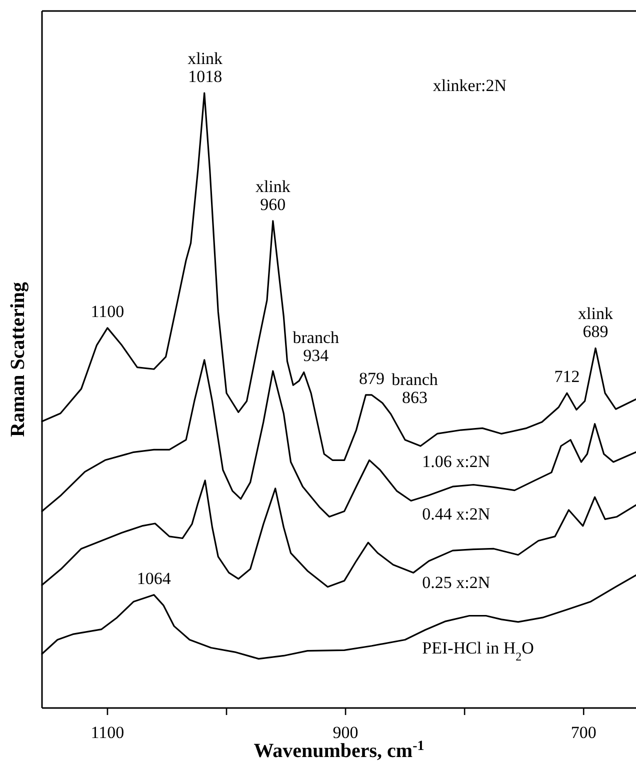 The width and height of the screenshot is (636, 765). What do you see at coordinates (107, 311) in the screenshot?
I see `annotation: 1100` at bounding box center [107, 311].